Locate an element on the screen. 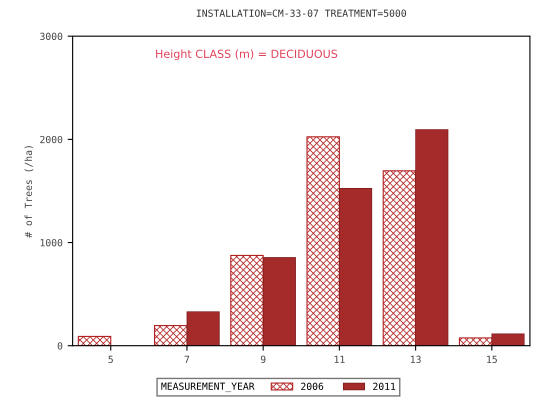 The image size is (538, 402). legend-title: MEASUREMENT_YEAR is located at coordinates (208, 387).